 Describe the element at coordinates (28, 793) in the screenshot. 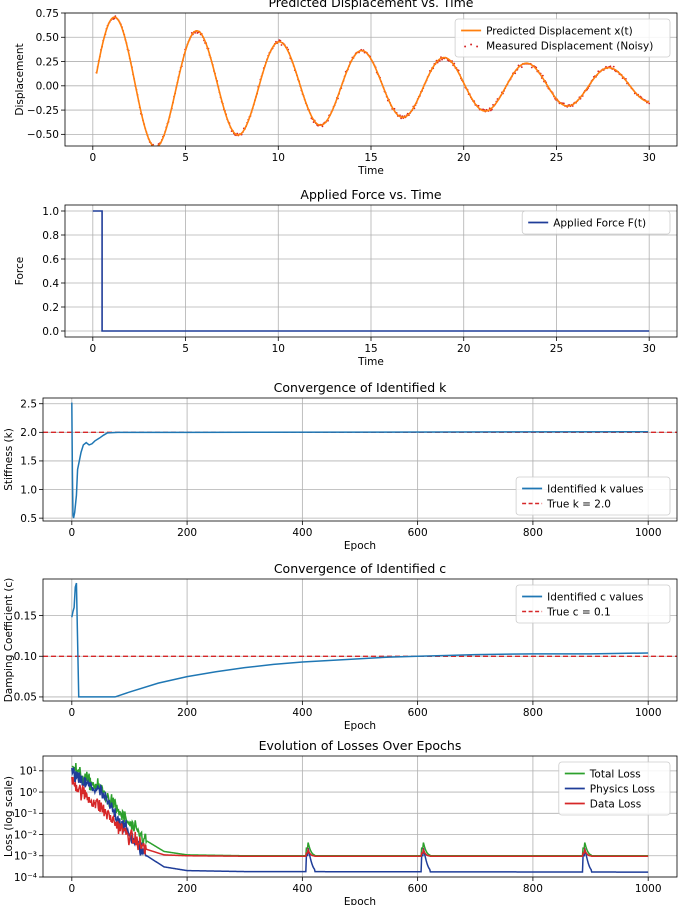

I see `y-tick-label: 10⁰` at that location.